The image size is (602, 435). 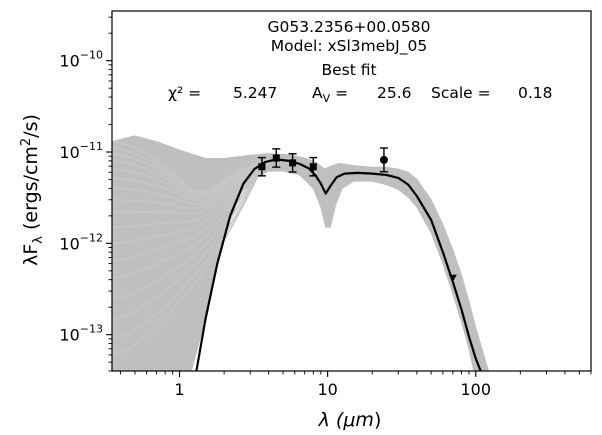 I want to click on upper-limit-point, so click(x=452, y=278).